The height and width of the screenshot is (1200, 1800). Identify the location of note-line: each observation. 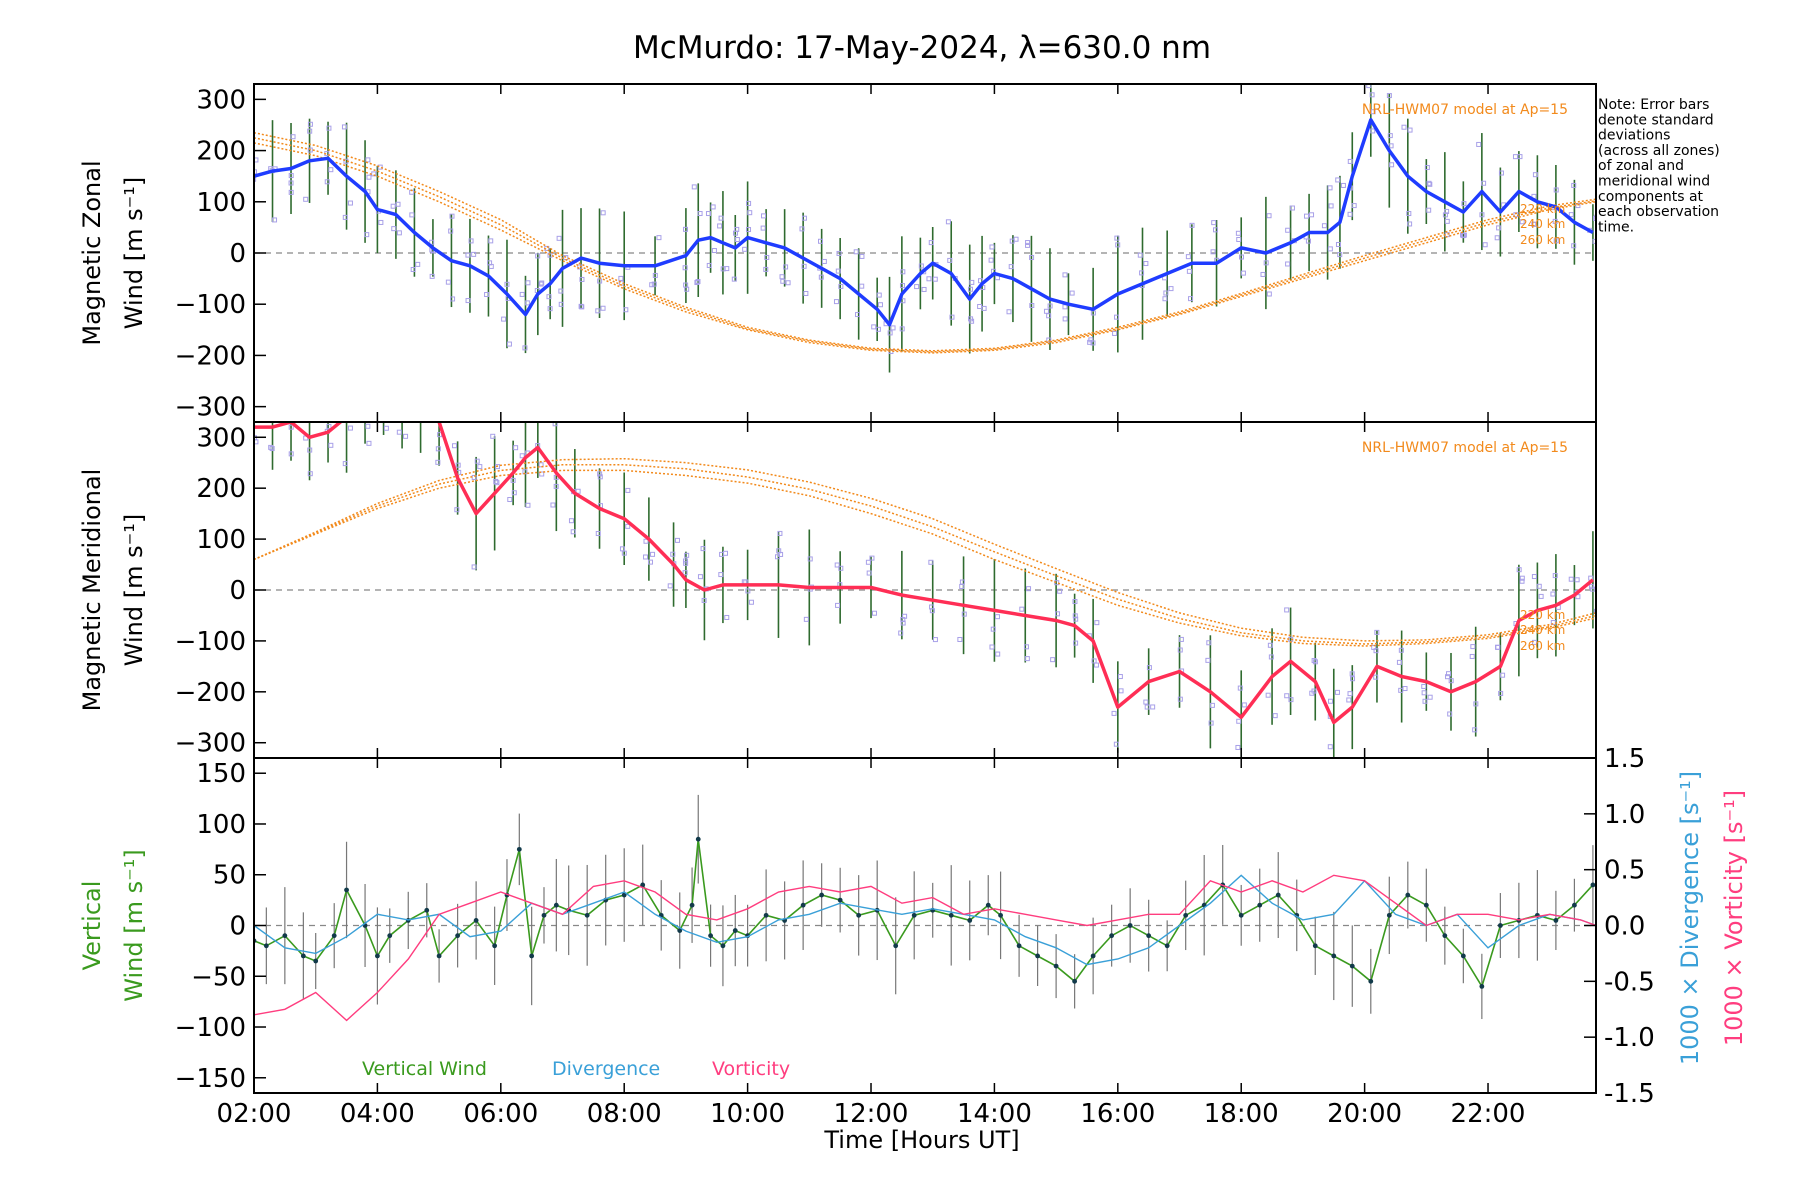
(1658, 212).